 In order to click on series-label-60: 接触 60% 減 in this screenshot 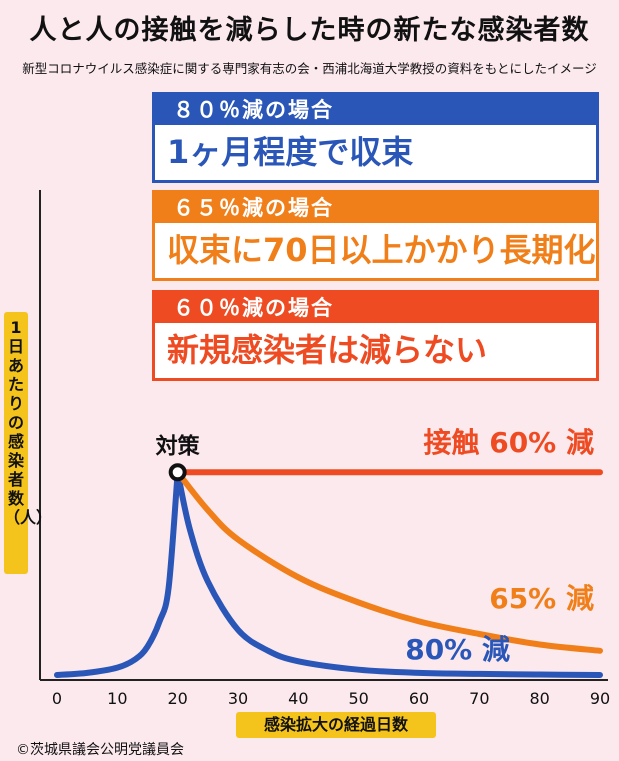, I will do `click(508, 442)`.